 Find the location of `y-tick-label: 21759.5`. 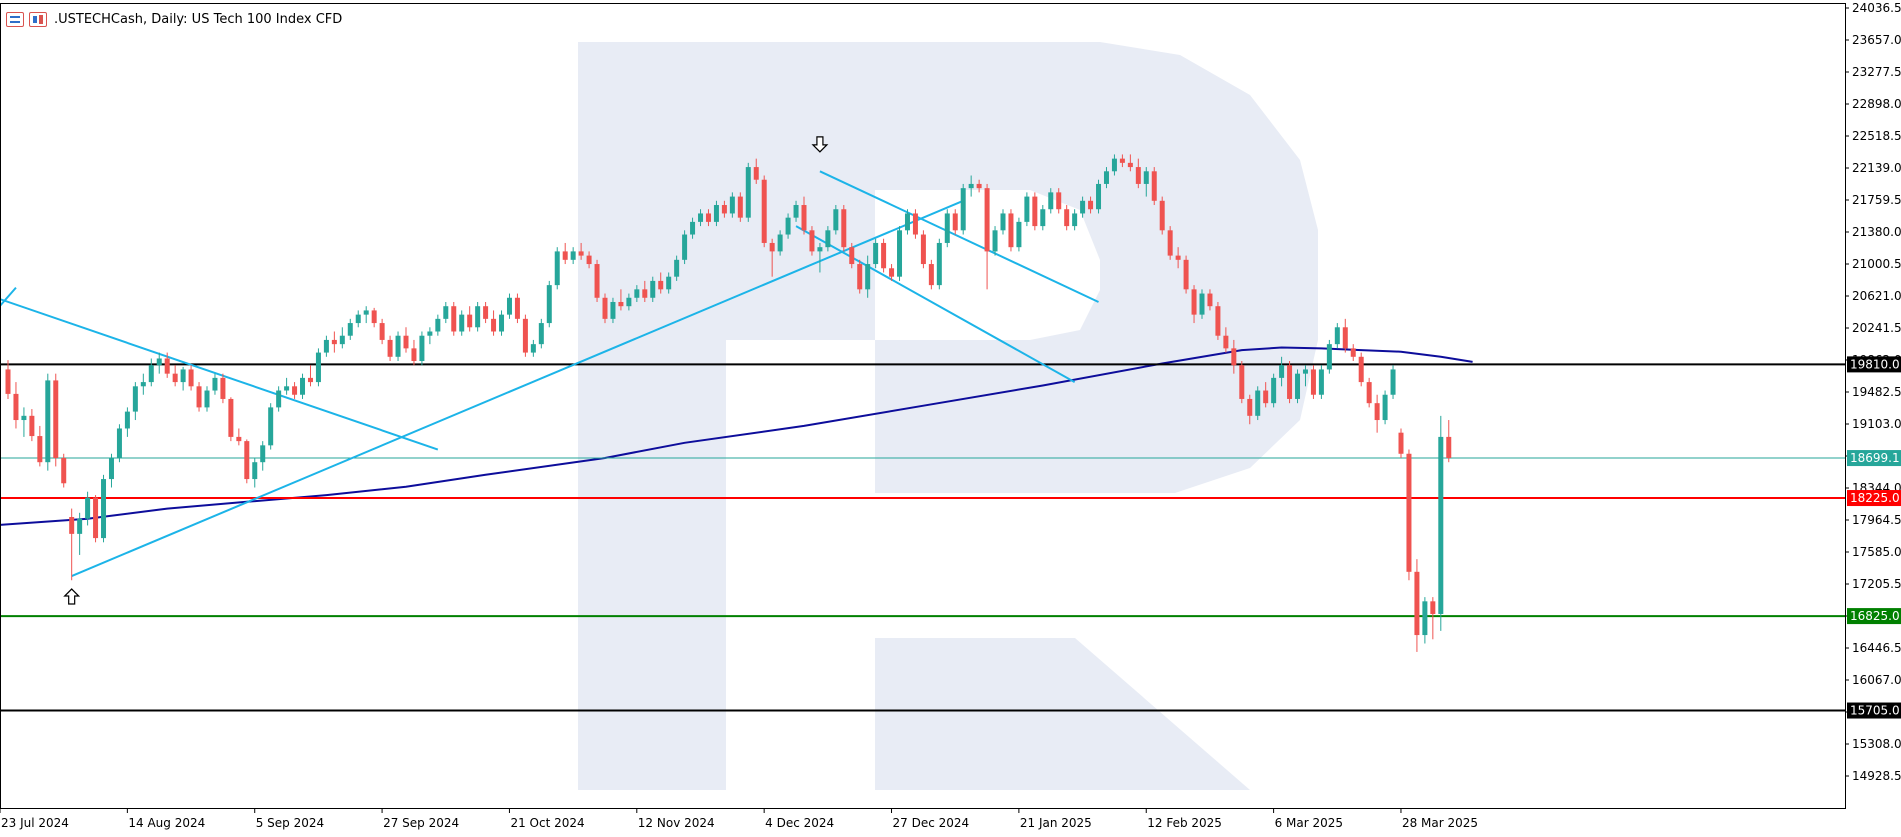

y-tick-label: 21759.5 is located at coordinates (1876, 200).